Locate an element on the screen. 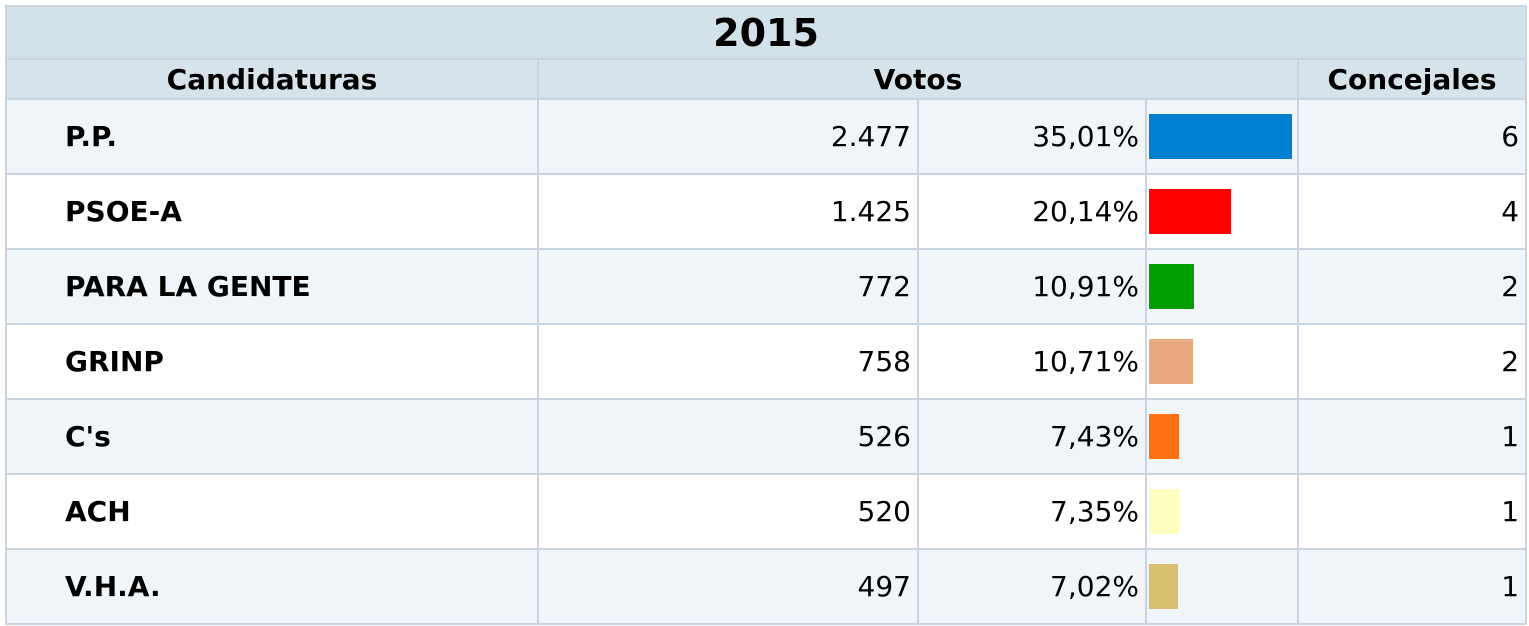 Image resolution: width=1529 pixels, height=626 pixels. votes: 758 is located at coordinates (728, 361).